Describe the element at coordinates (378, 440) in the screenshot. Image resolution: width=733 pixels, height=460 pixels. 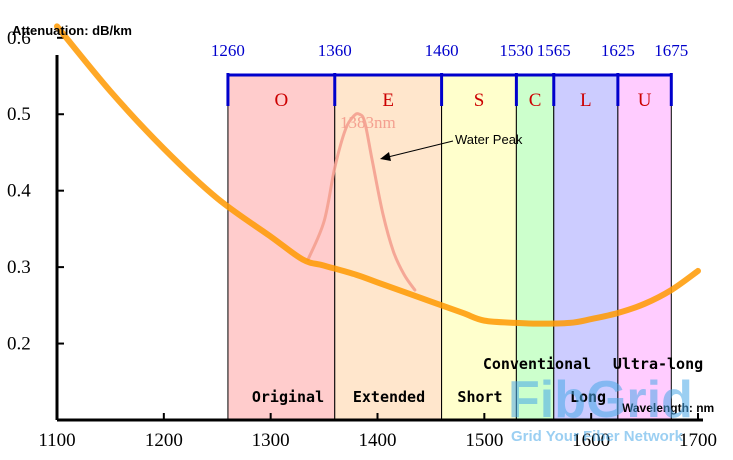
I see `x-tick-label: 1400` at that location.